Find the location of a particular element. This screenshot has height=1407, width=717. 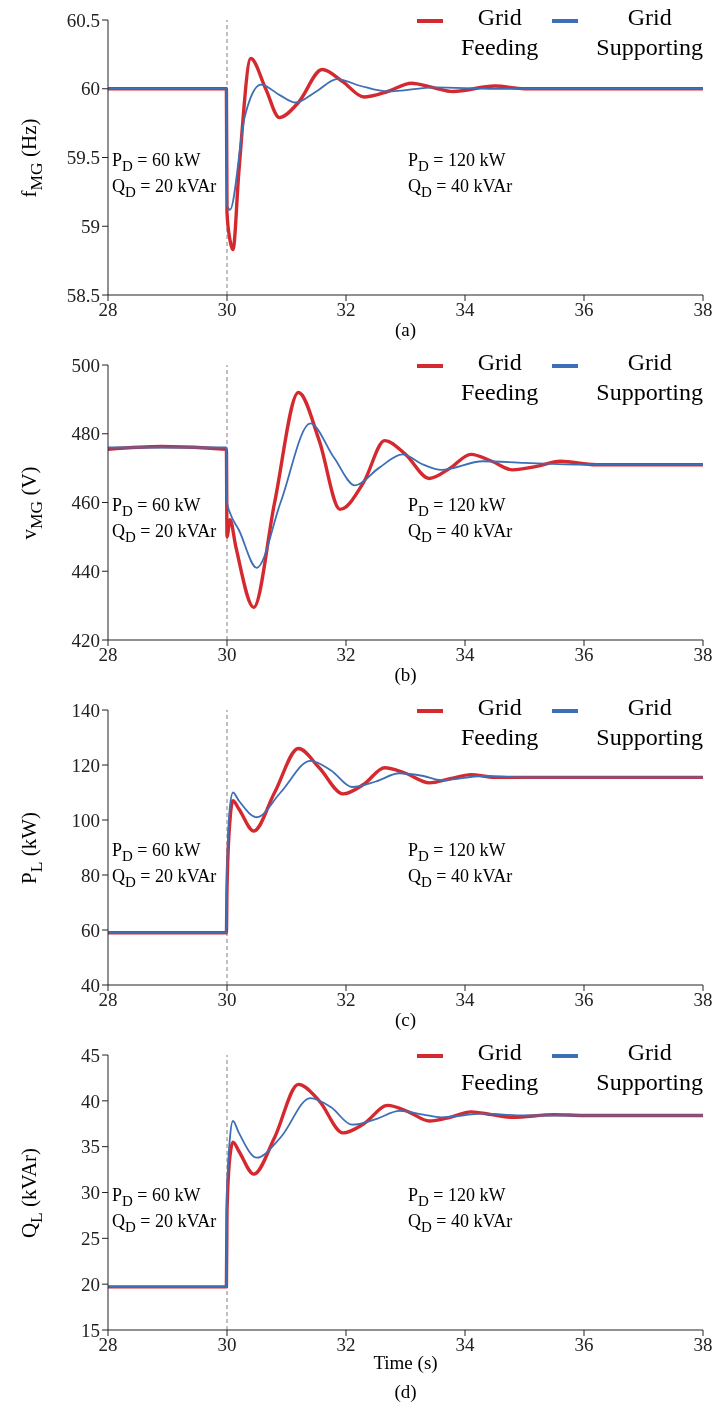

y-tick-label: 440 is located at coordinates (85, 571).